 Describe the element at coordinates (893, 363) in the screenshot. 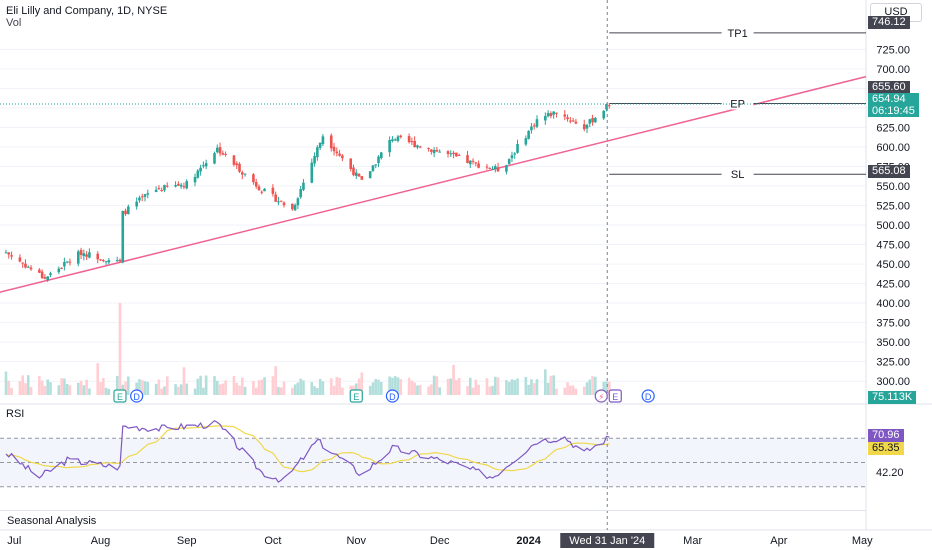

I see `y-tick-label: 325.00` at that location.